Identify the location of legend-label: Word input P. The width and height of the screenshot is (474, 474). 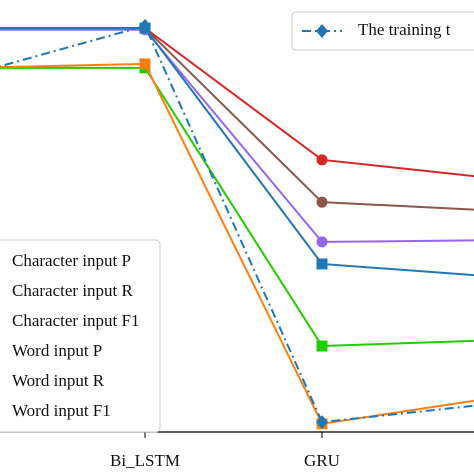
(57, 350).